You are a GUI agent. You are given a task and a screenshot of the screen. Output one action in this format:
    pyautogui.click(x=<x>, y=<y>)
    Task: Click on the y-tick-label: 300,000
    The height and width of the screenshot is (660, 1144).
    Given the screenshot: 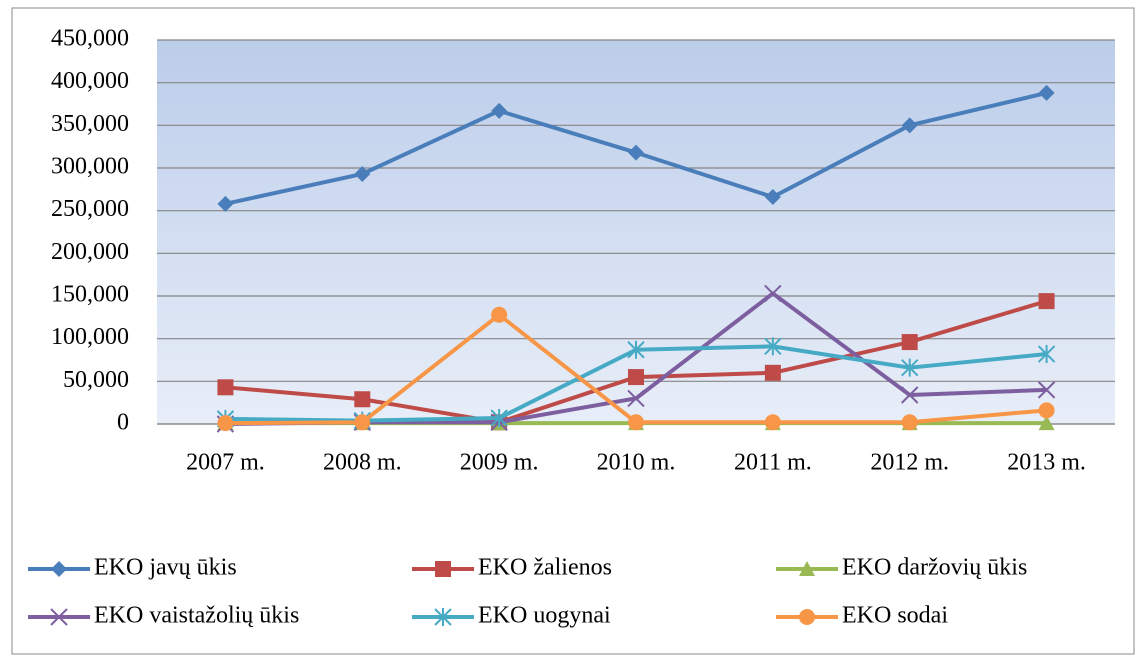 What is the action you would take?
    pyautogui.click(x=90, y=167)
    